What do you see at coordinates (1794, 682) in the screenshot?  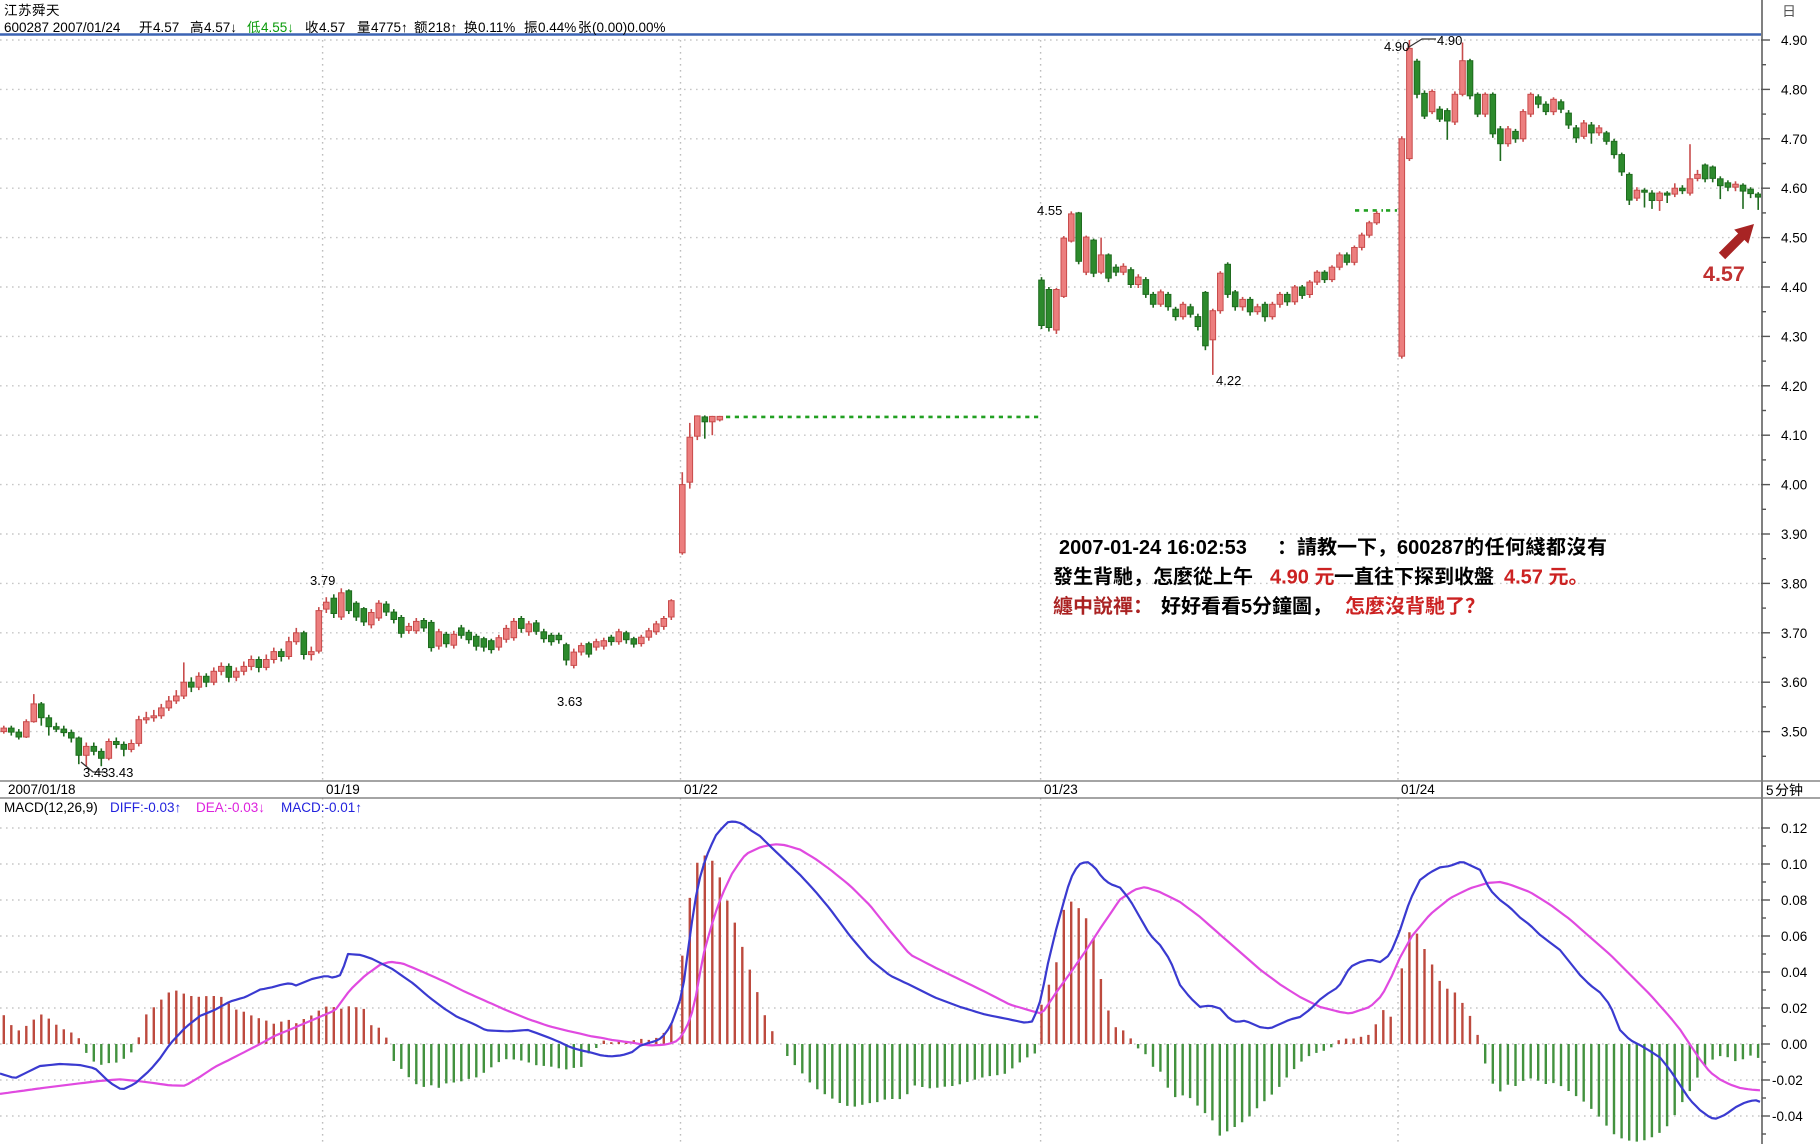 I see `svg-text: 3.60` at bounding box center [1794, 682].